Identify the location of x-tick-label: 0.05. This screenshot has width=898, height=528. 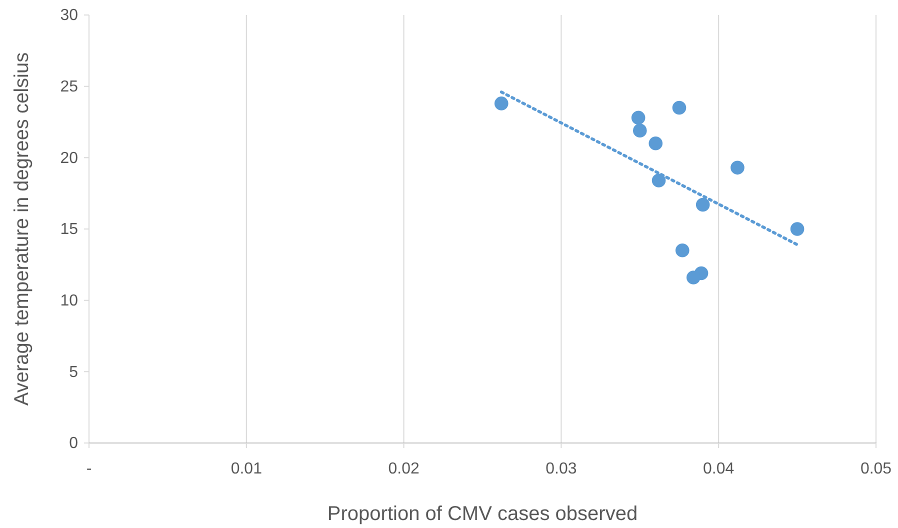
(876, 469).